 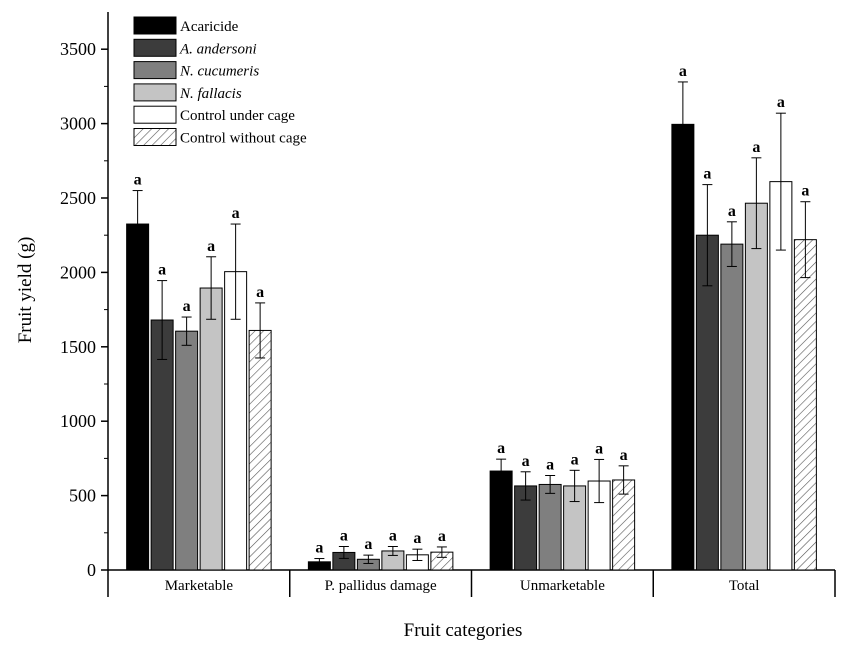 I want to click on y-tick-label: 2000, so click(x=78, y=272).